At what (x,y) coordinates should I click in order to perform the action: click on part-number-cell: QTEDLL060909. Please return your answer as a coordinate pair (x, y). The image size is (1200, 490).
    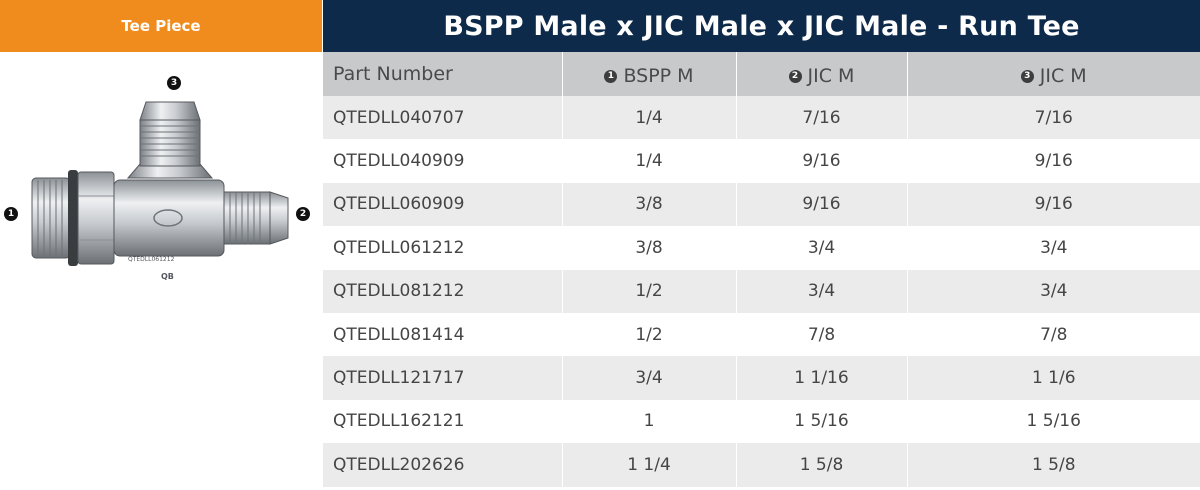
    Looking at the image, I should click on (442, 204).